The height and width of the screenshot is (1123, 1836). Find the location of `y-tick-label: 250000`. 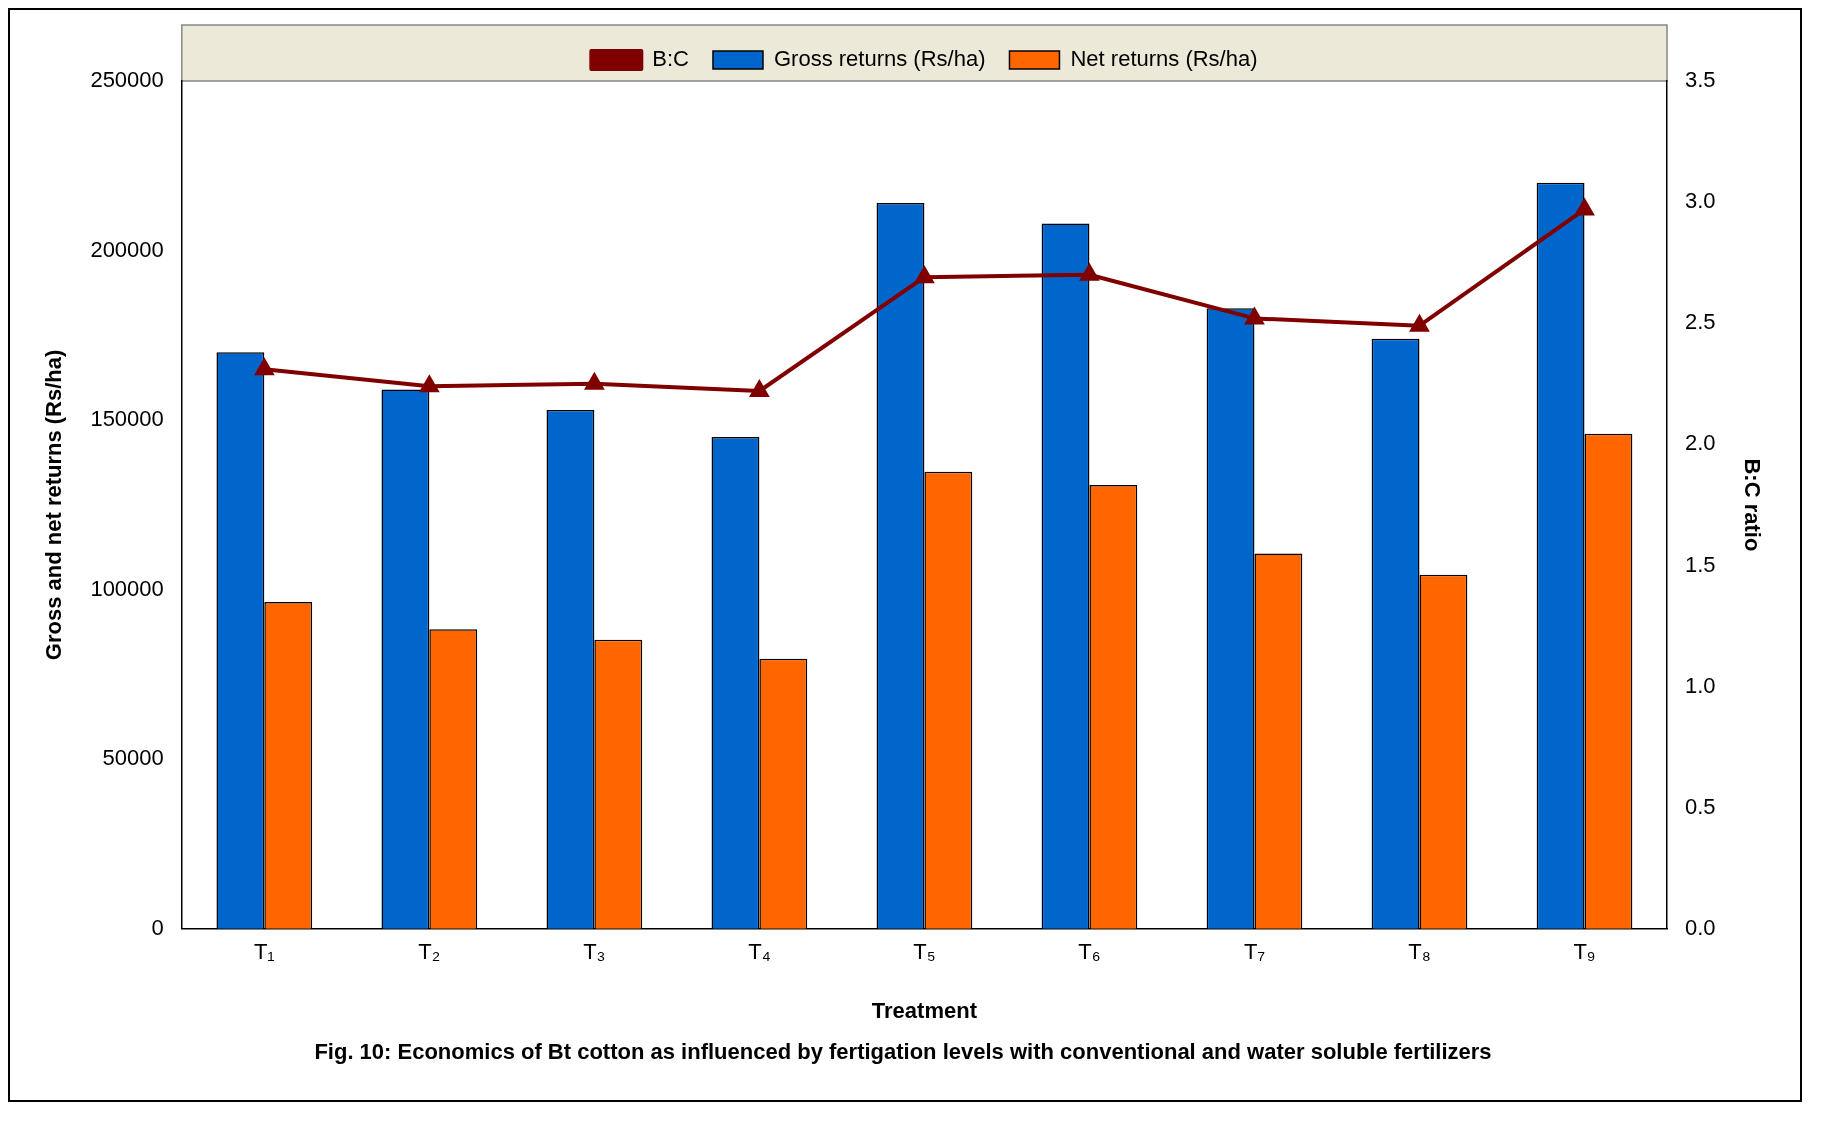

y-tick-label: 250000 is located at coordinates (127, 80).